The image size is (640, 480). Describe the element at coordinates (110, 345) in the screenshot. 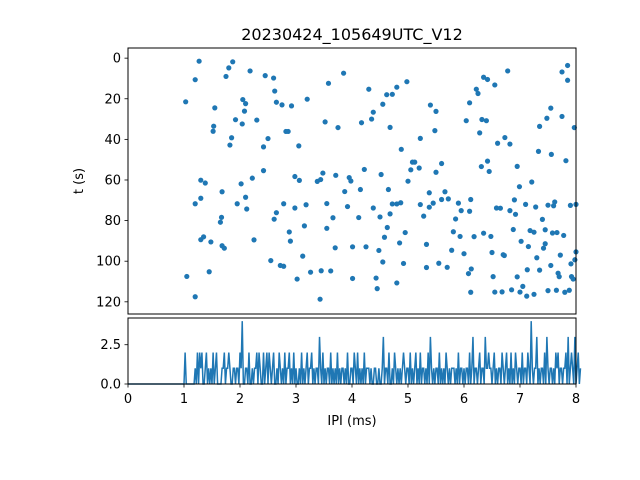

I see `y-tick-label: 2.5` at that location.